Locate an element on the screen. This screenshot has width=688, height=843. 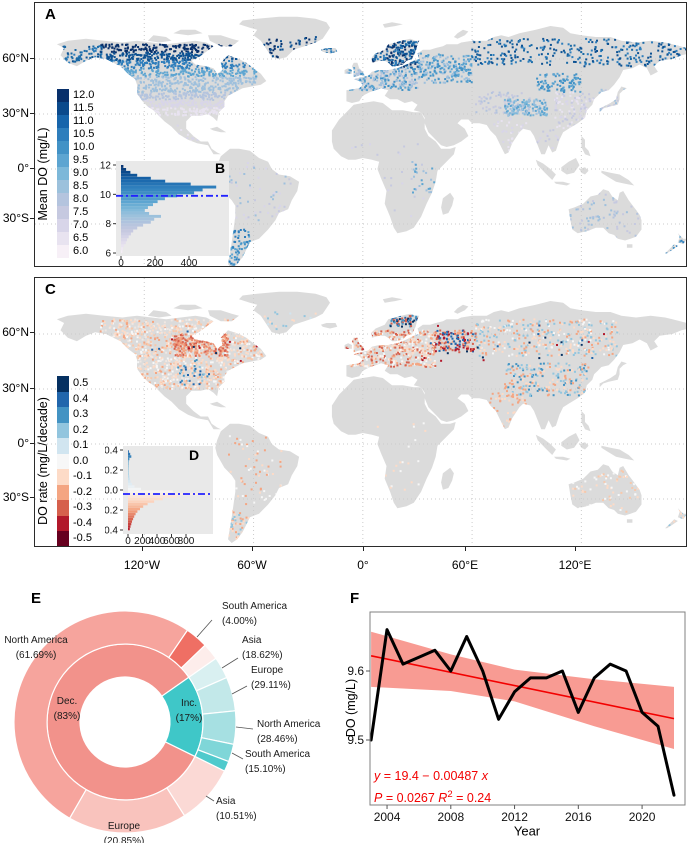
colorbar-tick-label: 0.3 is located at coordinates (81, 414).